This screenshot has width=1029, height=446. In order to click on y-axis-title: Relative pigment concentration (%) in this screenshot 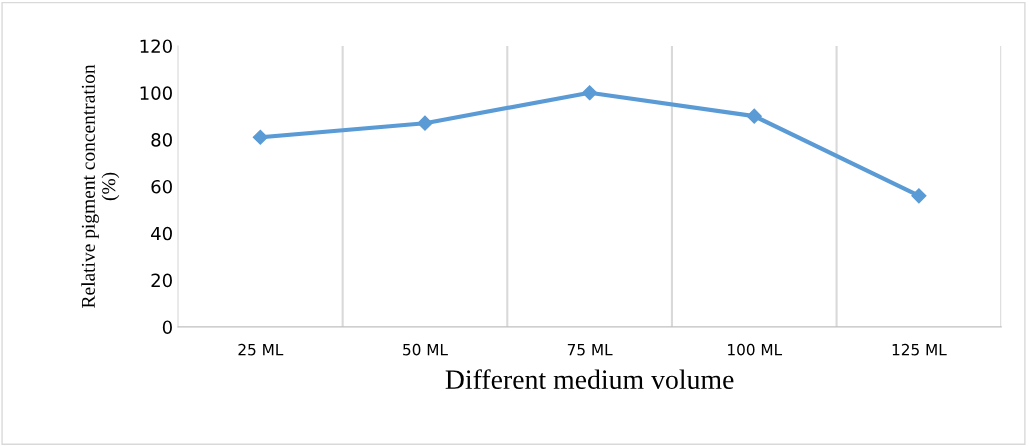, I will do `click(100, 186)`.